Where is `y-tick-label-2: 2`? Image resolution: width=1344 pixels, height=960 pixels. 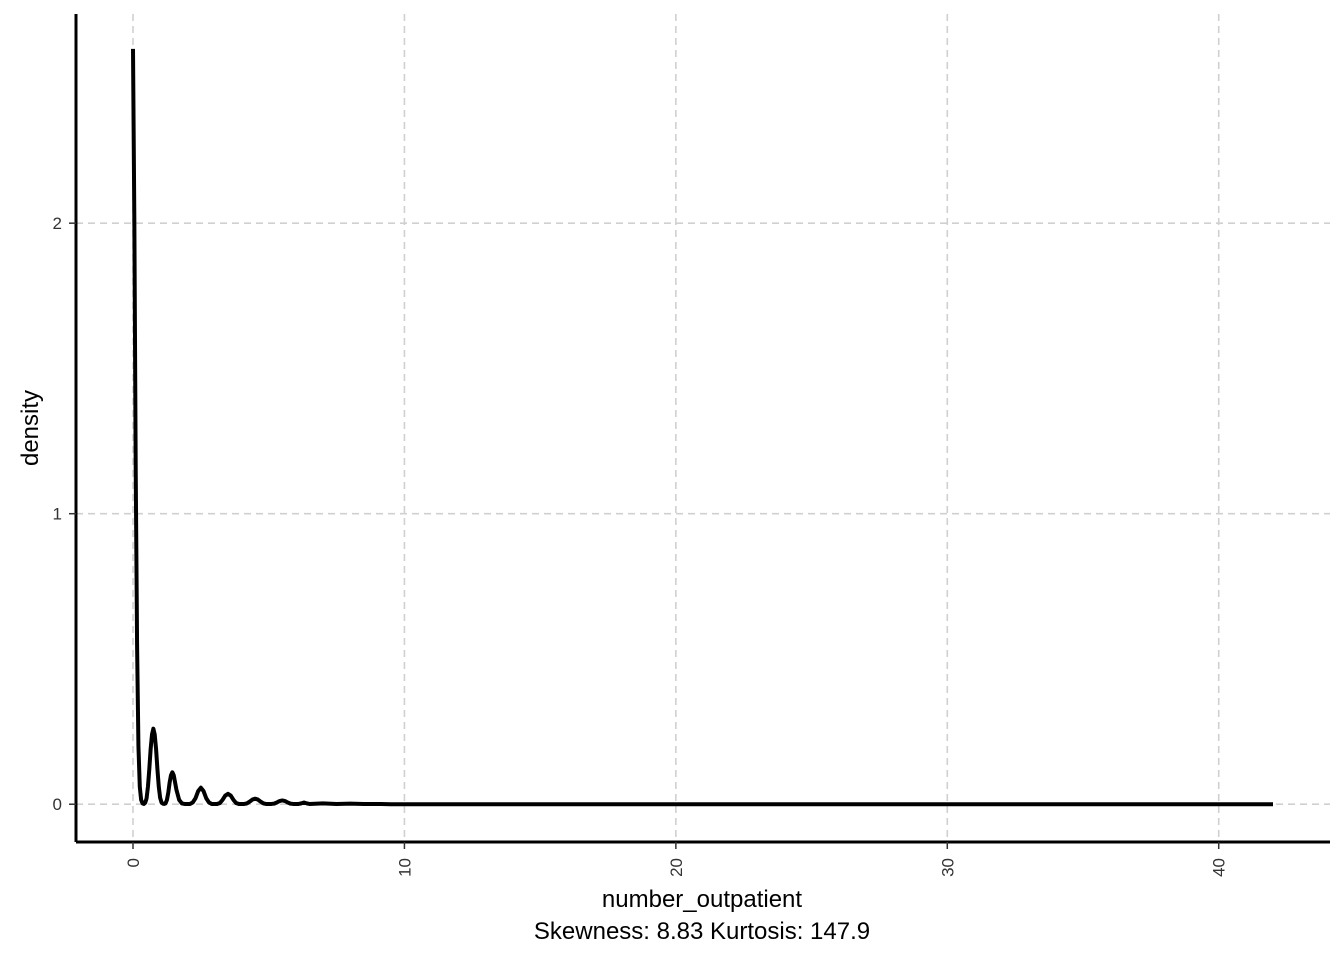 y-tick-label-2: 2 is located at coordinates (57, 223).